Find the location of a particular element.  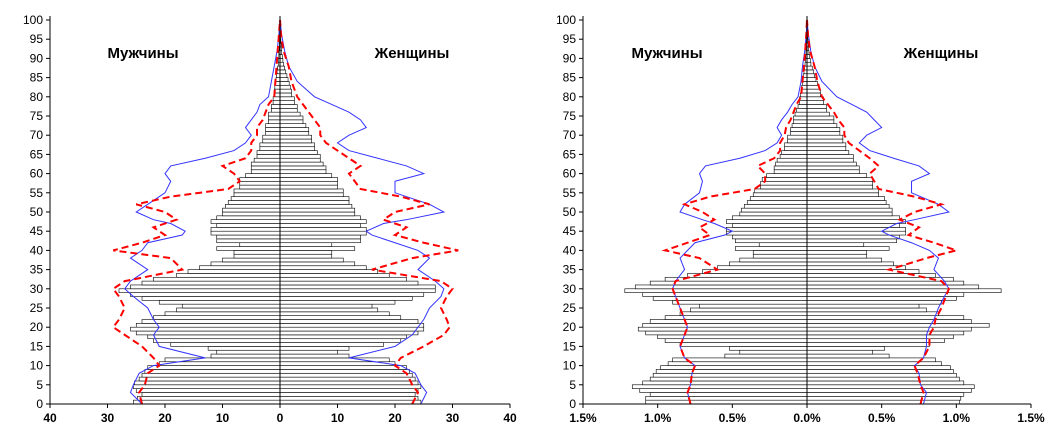

y-tick-label: 90 is located at coordinates (570, 58).